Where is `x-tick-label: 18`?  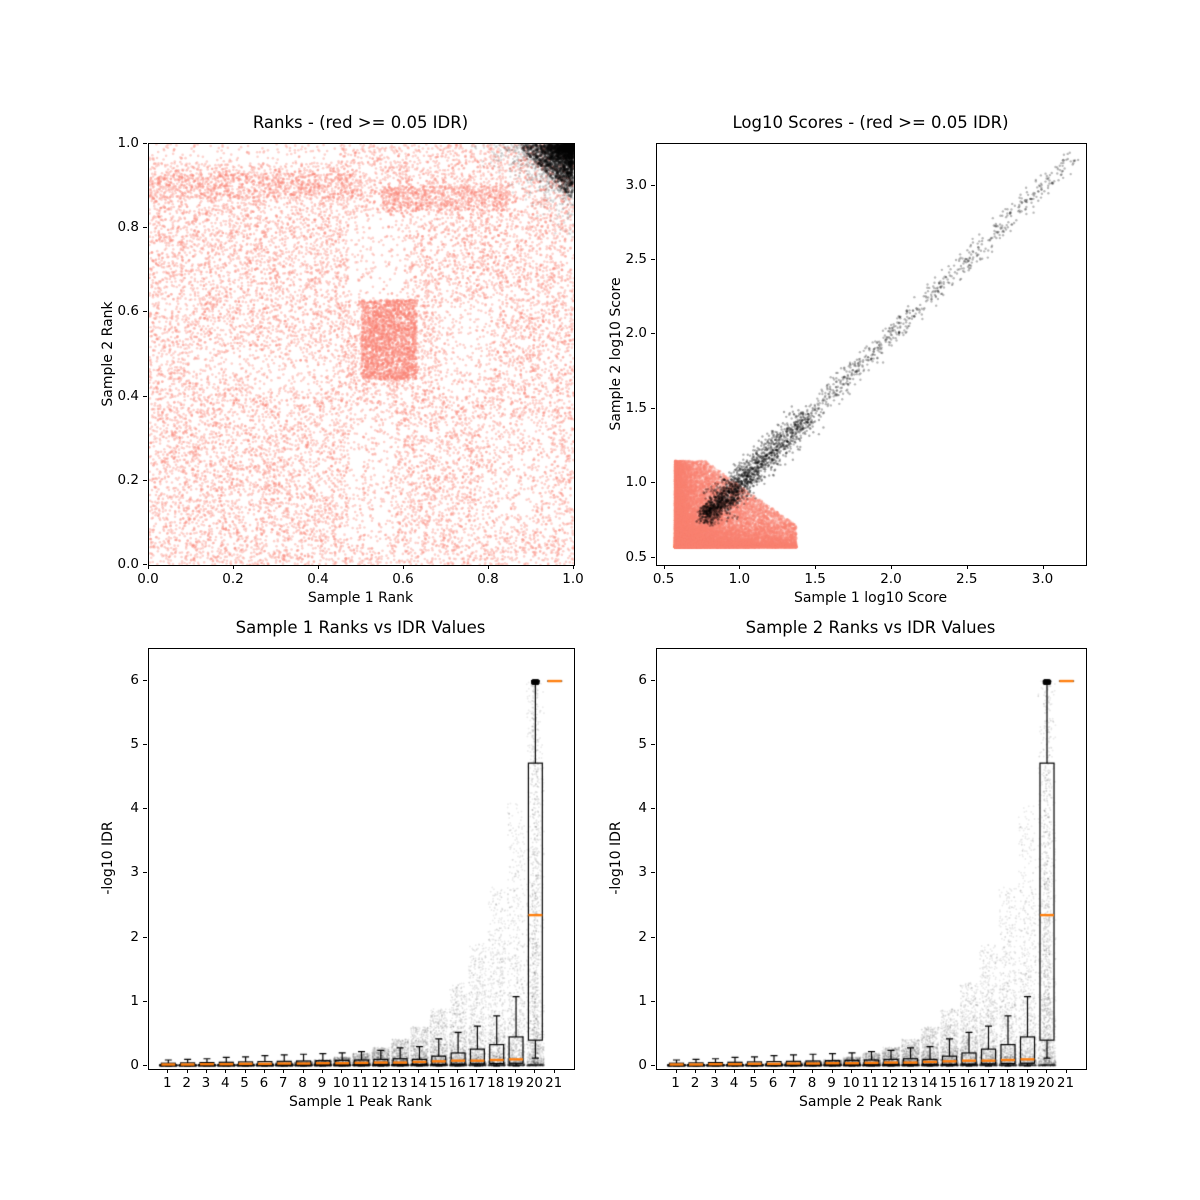
x-tick-label: 18 is located at coordinates (1007, 1083).